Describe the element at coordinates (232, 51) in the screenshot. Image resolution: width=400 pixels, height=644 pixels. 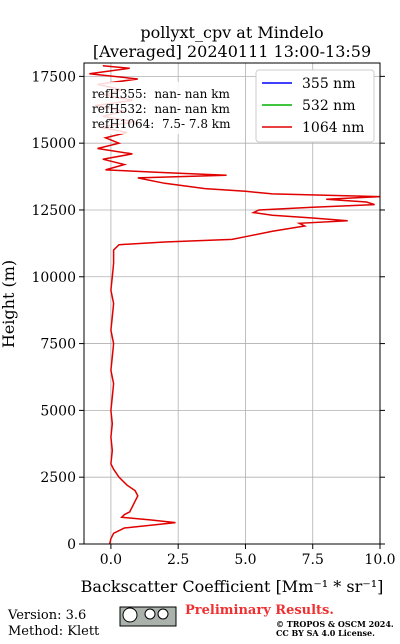
I see `chart-subtitle: [Averaged] 20240111 13:00-13:59` at that location.